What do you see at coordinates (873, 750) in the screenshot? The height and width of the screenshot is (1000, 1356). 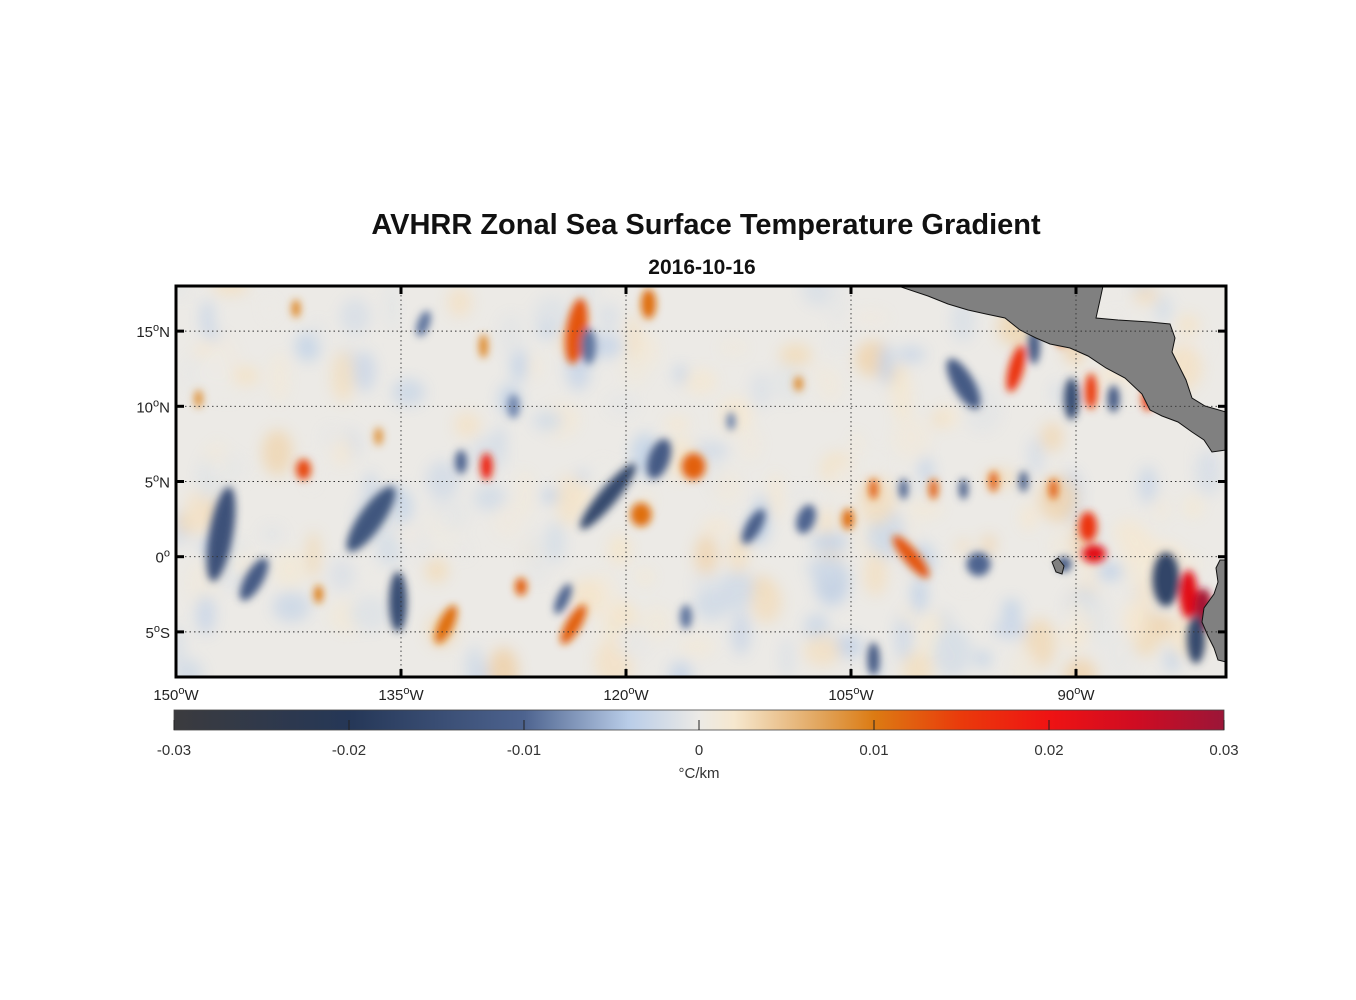 I see `colorbar-tick-label: 0.01` at bounding box center [873, 750].